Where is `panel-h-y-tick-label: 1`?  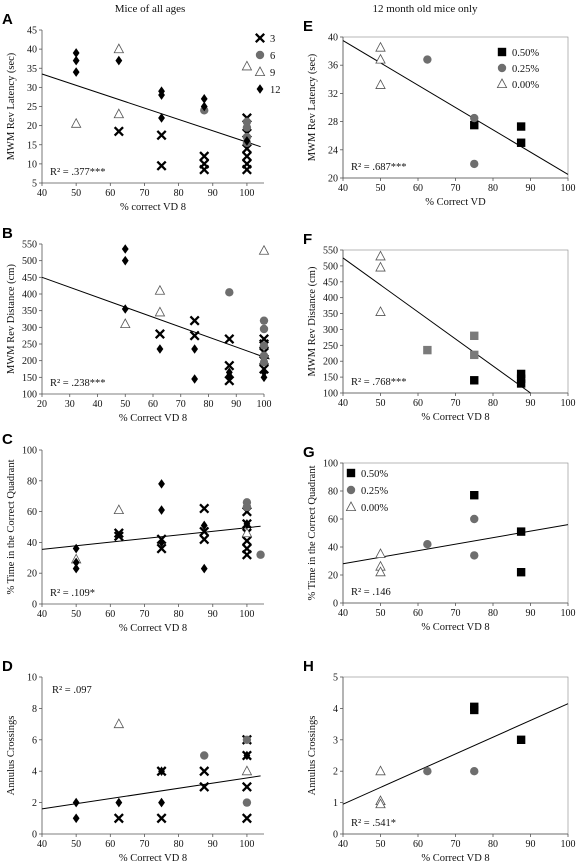 panel-h-y-tick-label: 1 is located at coordinates (335, 803).